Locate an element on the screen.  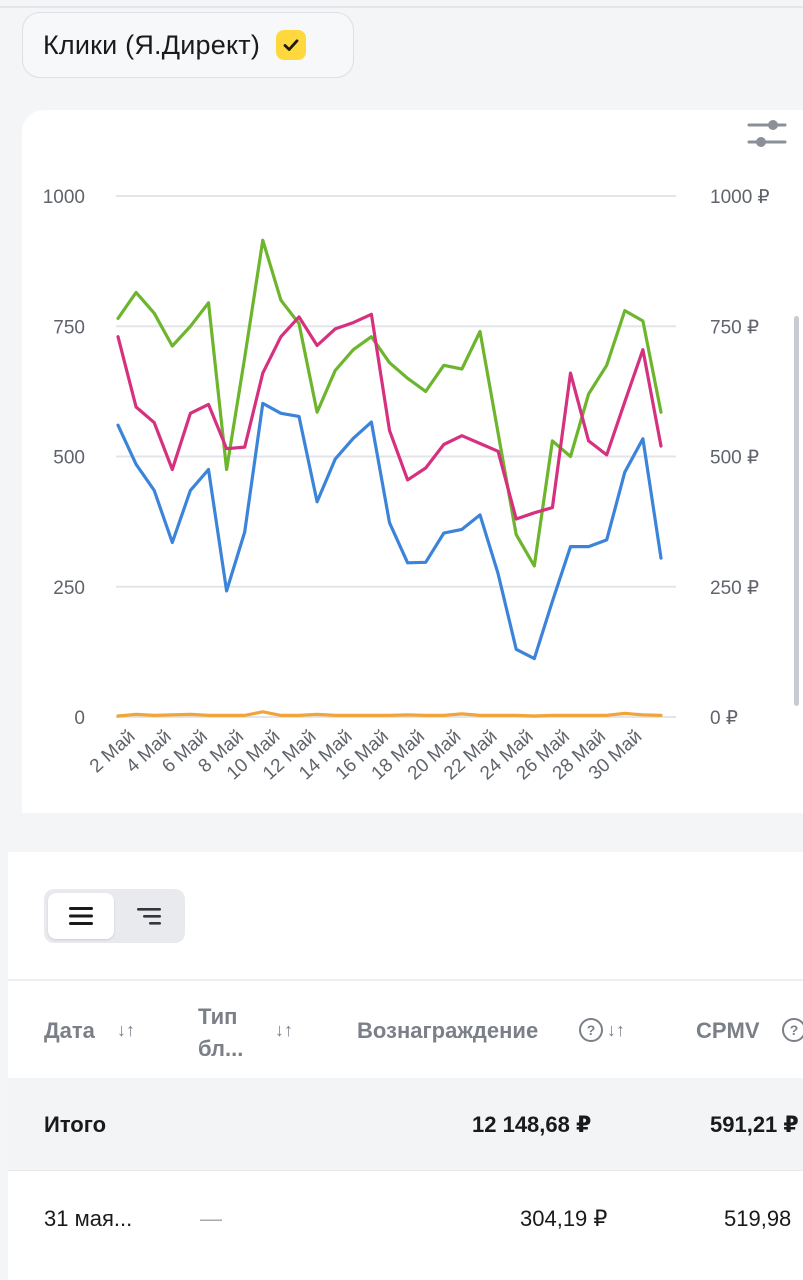
total-reward: 12 148,68 ₽ is located at coordinates (532, 1124).